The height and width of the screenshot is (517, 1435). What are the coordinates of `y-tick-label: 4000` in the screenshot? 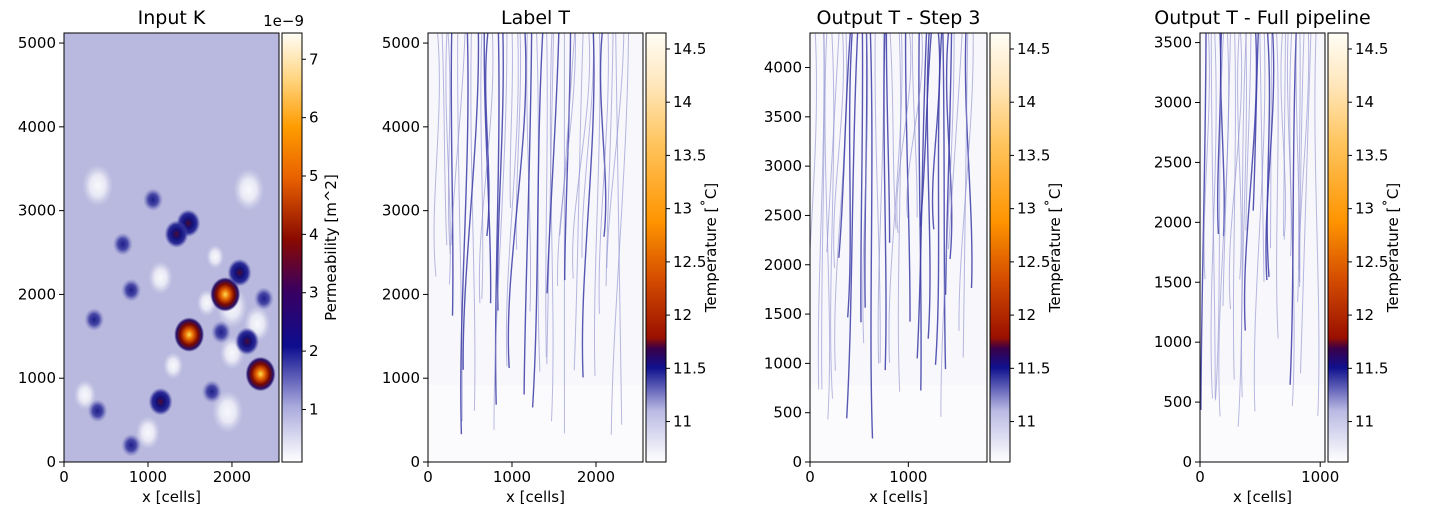 It's located at (783, 68).